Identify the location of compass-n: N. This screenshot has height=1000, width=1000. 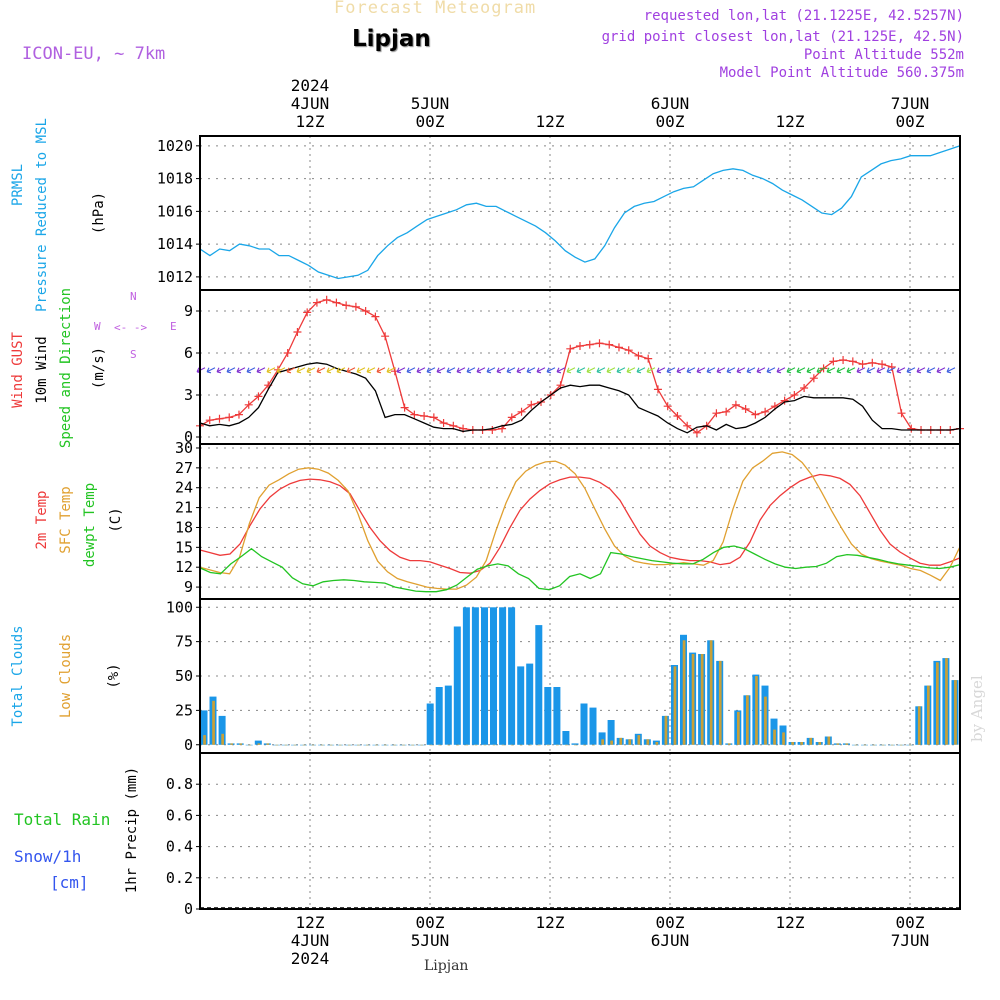
(133, 296).